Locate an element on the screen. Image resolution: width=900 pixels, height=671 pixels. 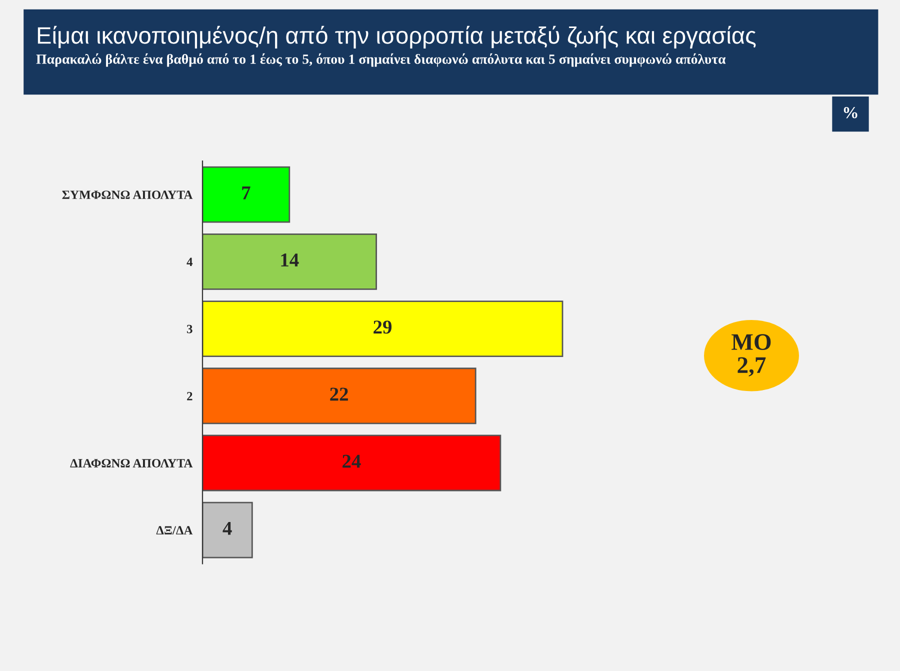
data-label: 29 is located at coordinates (383, 327).